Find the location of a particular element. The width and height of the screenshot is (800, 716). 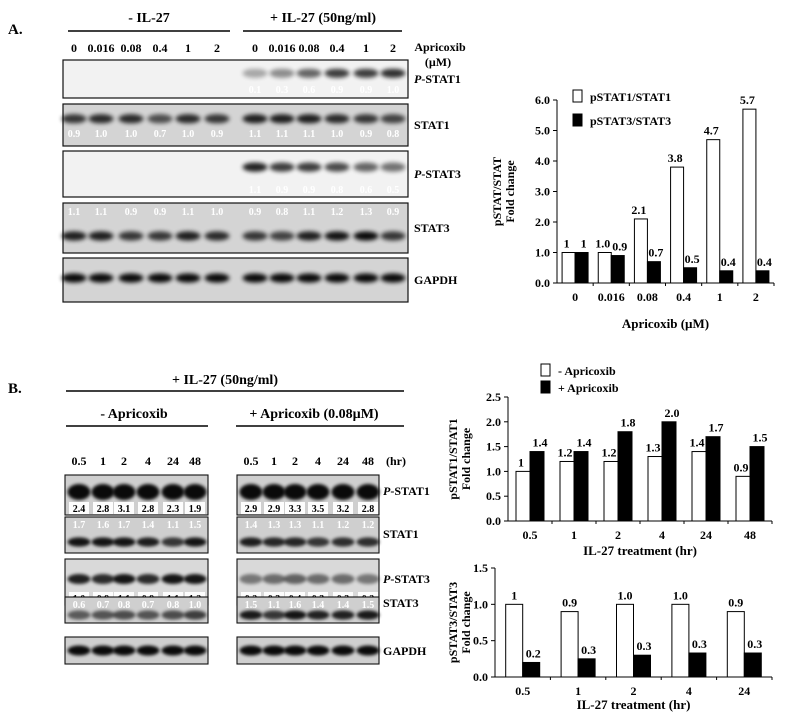

blot-a-row-label: STAT1 is located at coordinates (432, 125).